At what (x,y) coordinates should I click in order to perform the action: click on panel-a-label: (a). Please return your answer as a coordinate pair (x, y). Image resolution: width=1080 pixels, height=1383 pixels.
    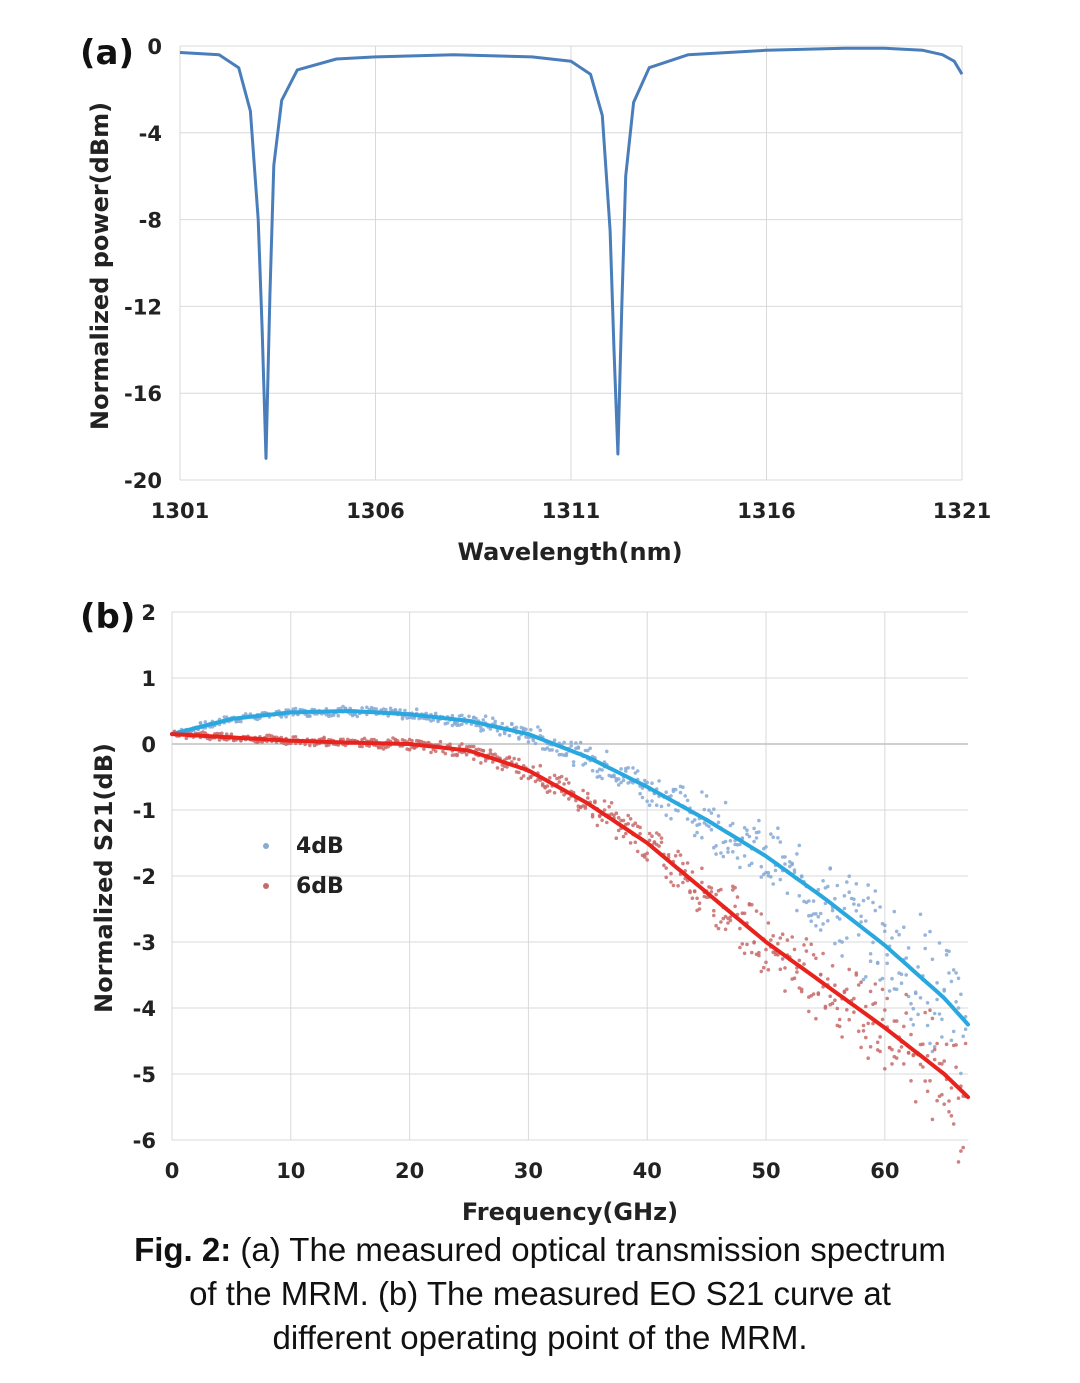
    Looking at the image, I should click on (107, 53).